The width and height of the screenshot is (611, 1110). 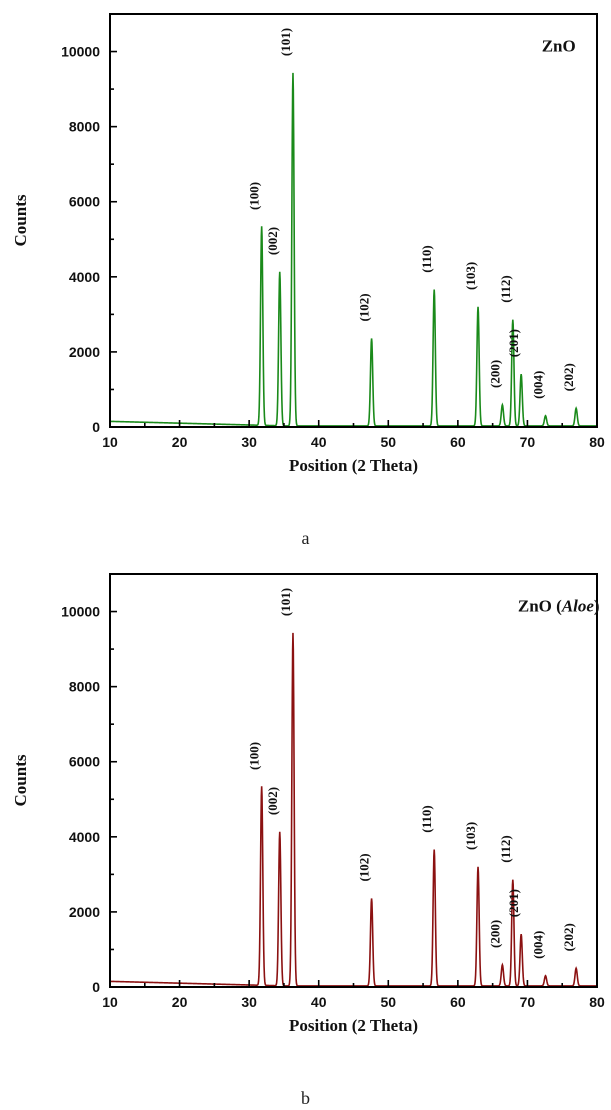 What do you see at coordinates (272, 801) in the screenshot?
I see `chart-b-peak-label: (002)` at bounding box center [272, 801].